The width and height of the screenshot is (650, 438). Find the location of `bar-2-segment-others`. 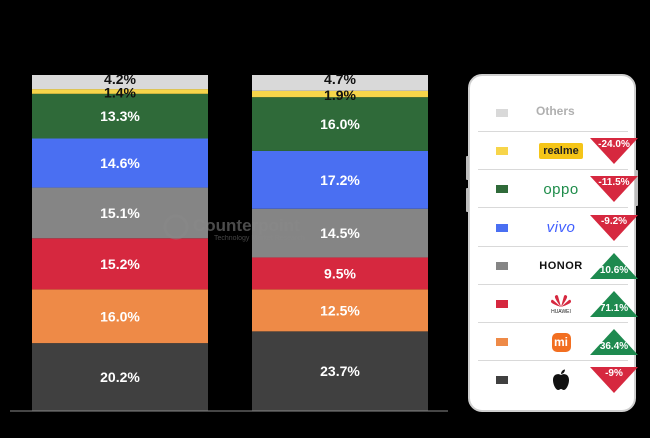

bar-2-segment-others is located at coordinates (340, 83).